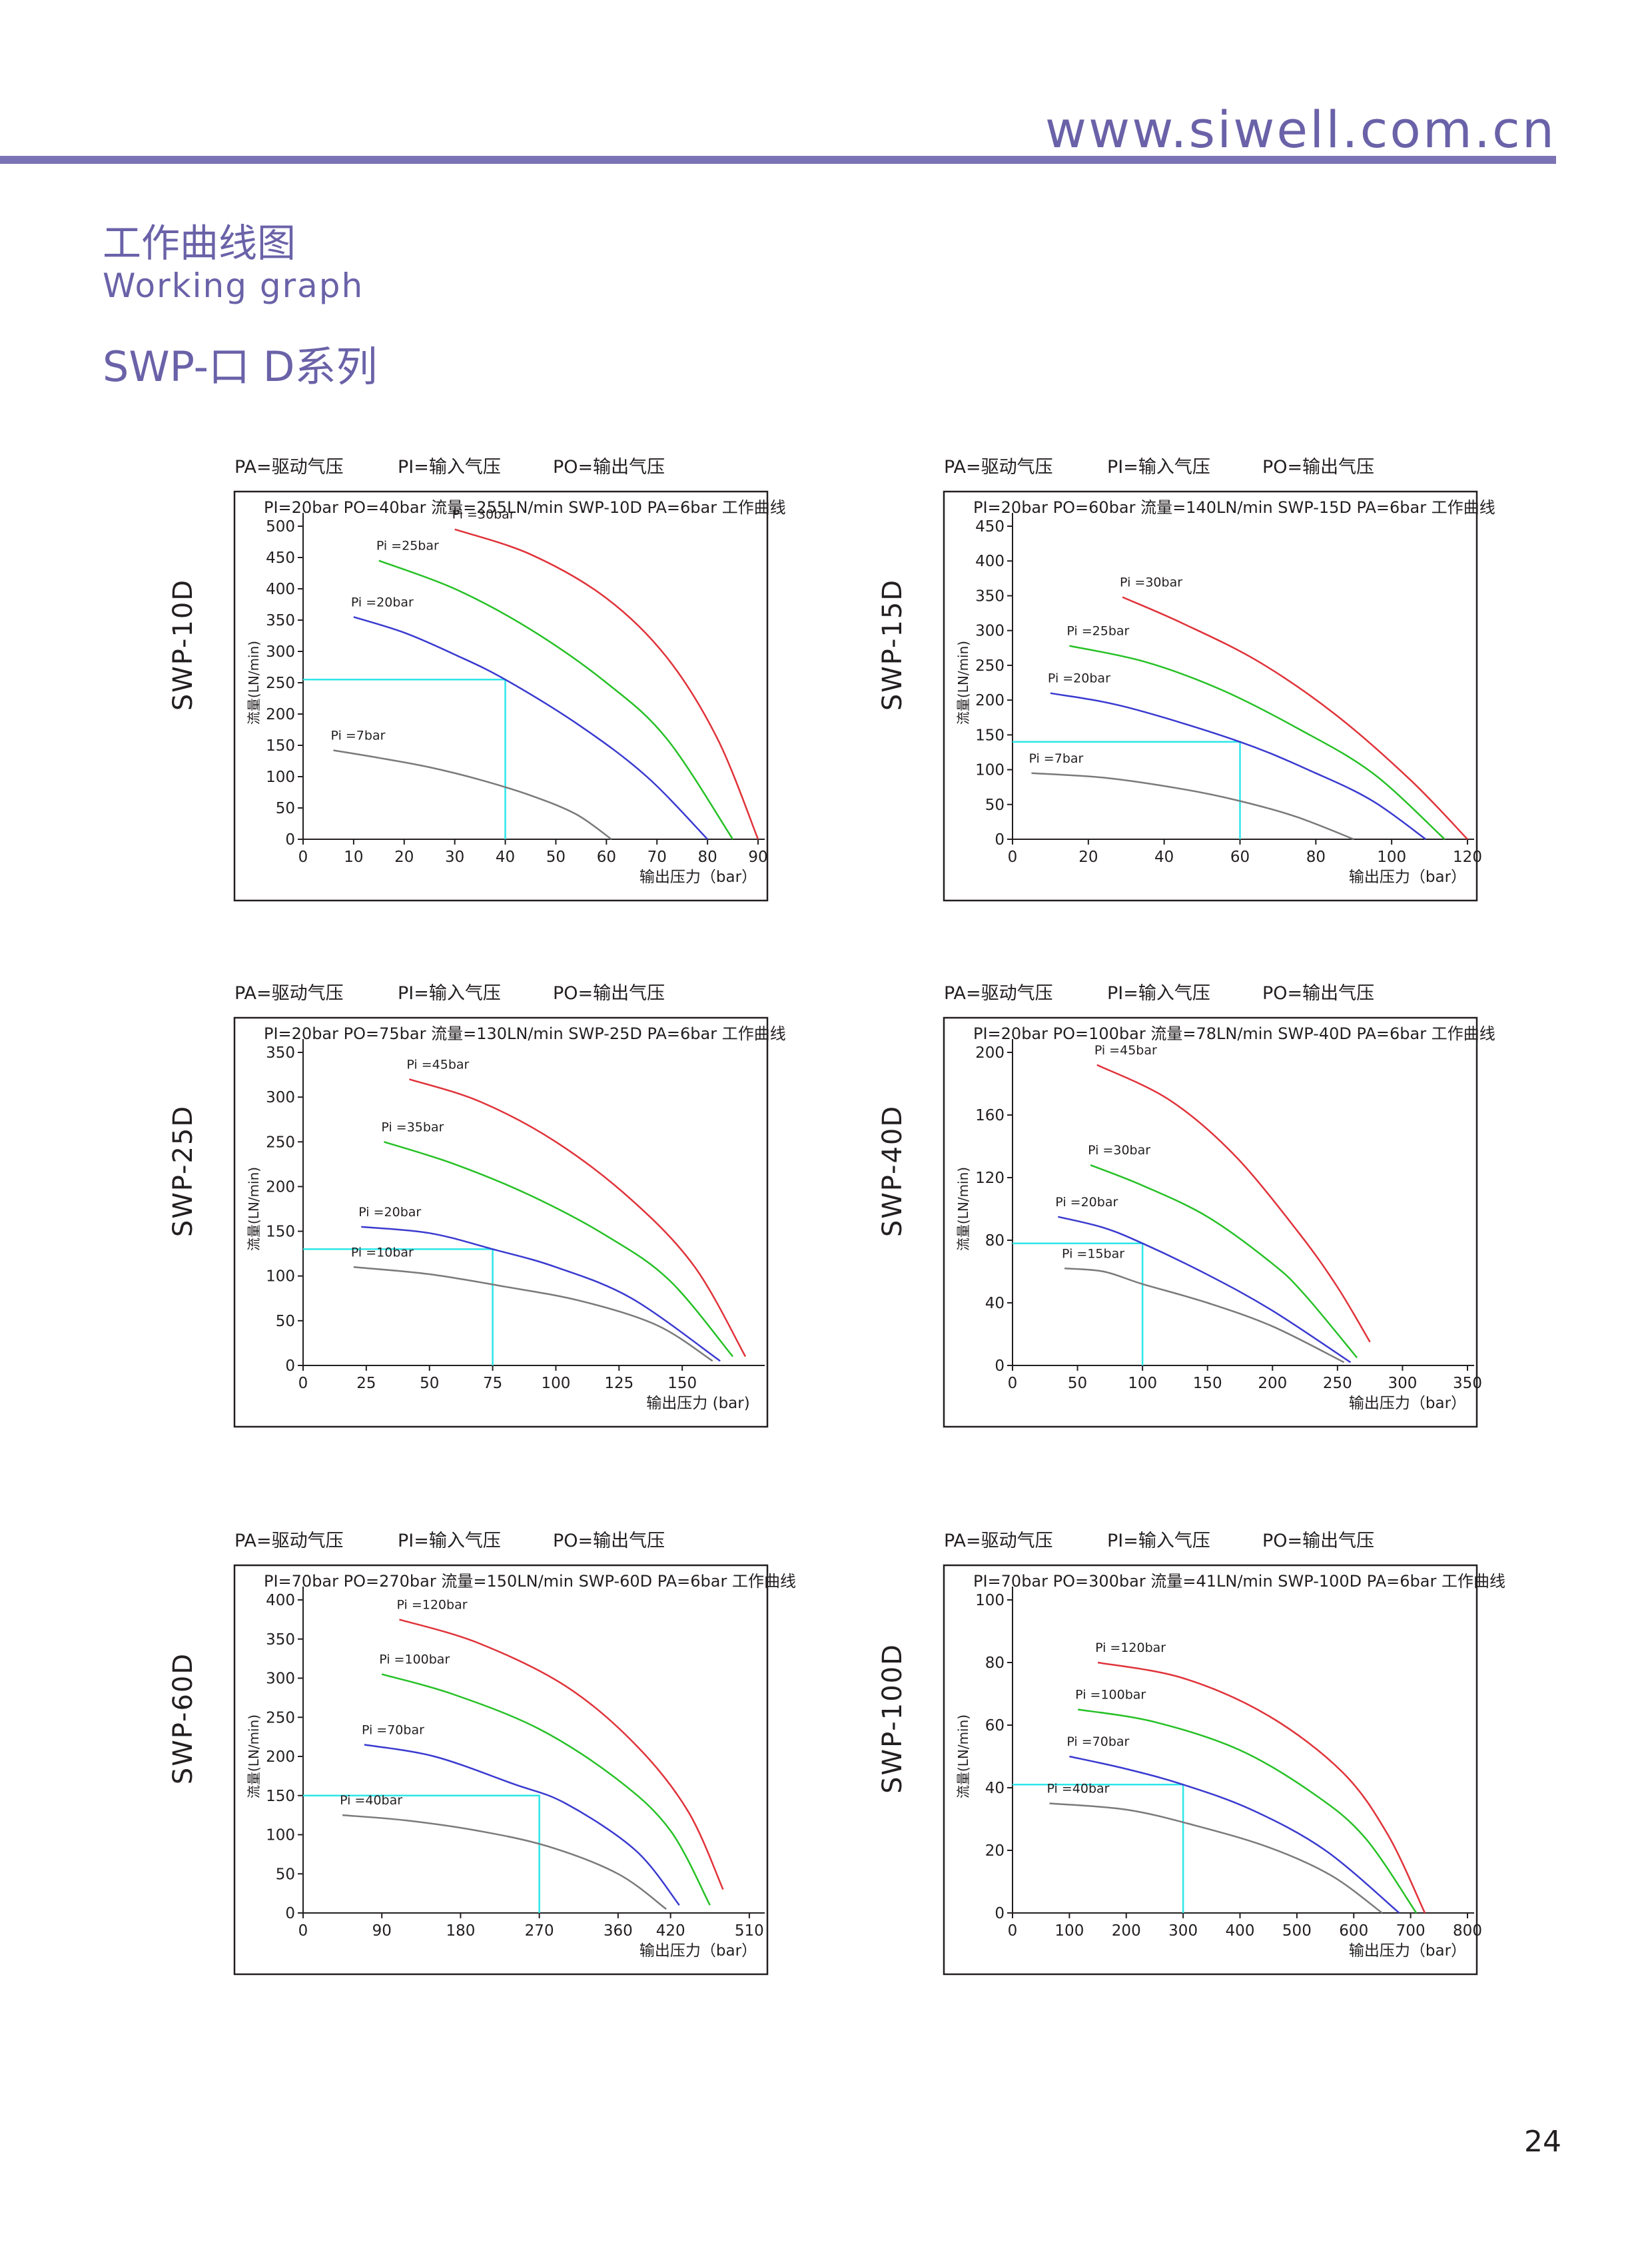 This screenshot has height=2242, width=1652. Describe the element at coordinates (1078, 1303) in the screenshot. I see `reference-line` at that location.